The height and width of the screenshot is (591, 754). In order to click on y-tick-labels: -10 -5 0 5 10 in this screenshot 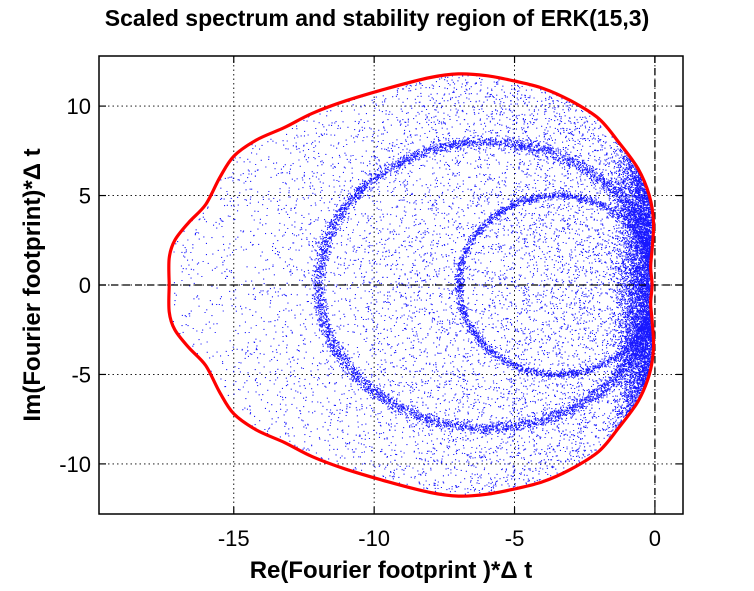, I will do `click(75, 285)`.